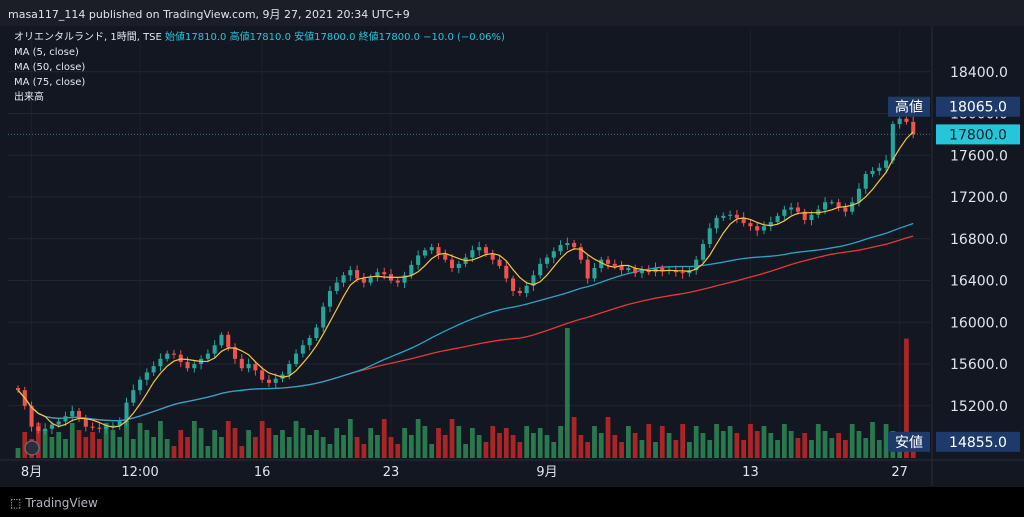  What do you see at coordinates (979, 198) in the screenshot?
I see `y-tick-label: 17200.0` at bounding box center [979, 198].